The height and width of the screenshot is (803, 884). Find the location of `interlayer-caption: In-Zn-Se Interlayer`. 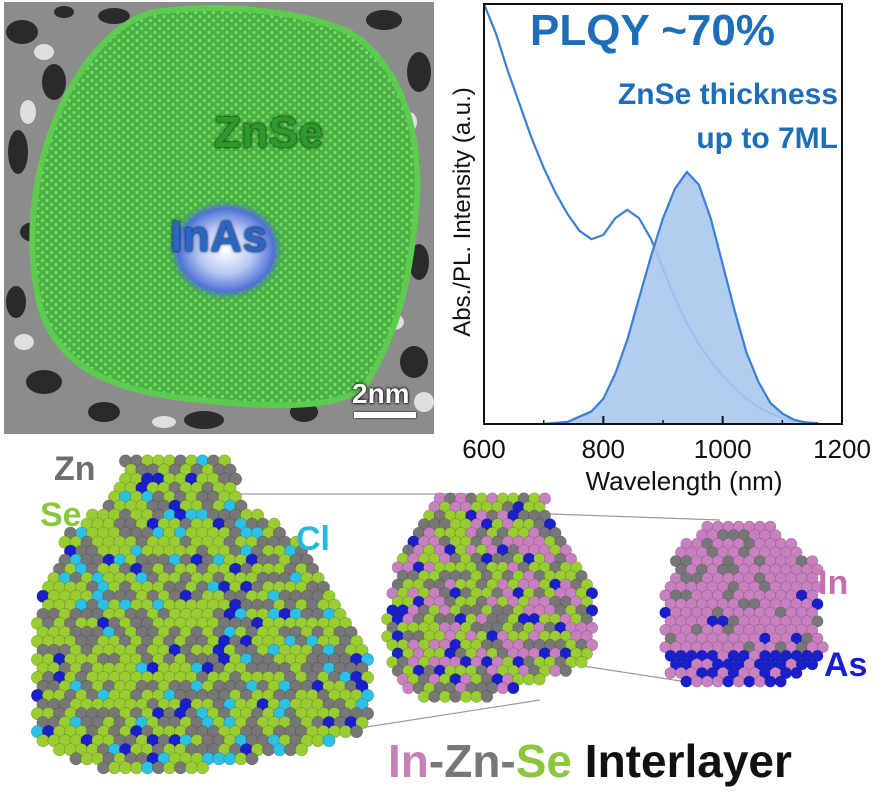

interlayer-caption: In-Zn-Se Interlayer is located at coordinates (590, 761).